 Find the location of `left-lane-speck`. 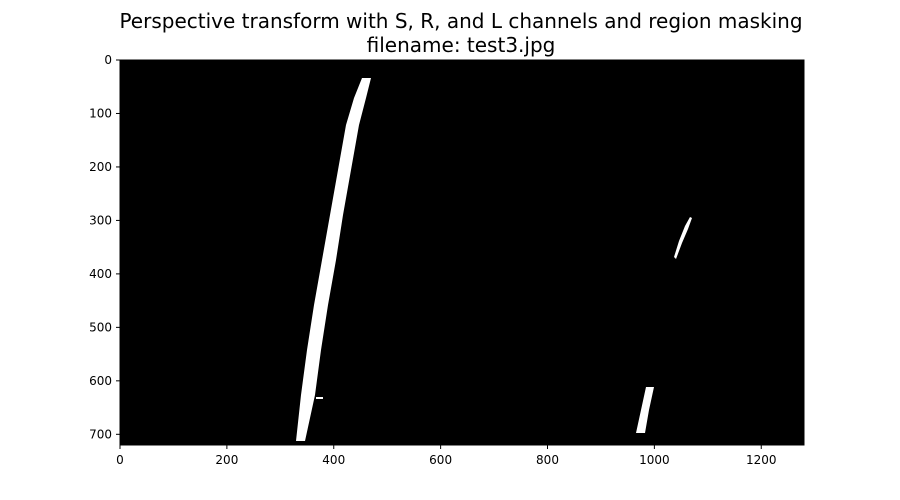

left-lane-speck is located at coordinates (319, 398).